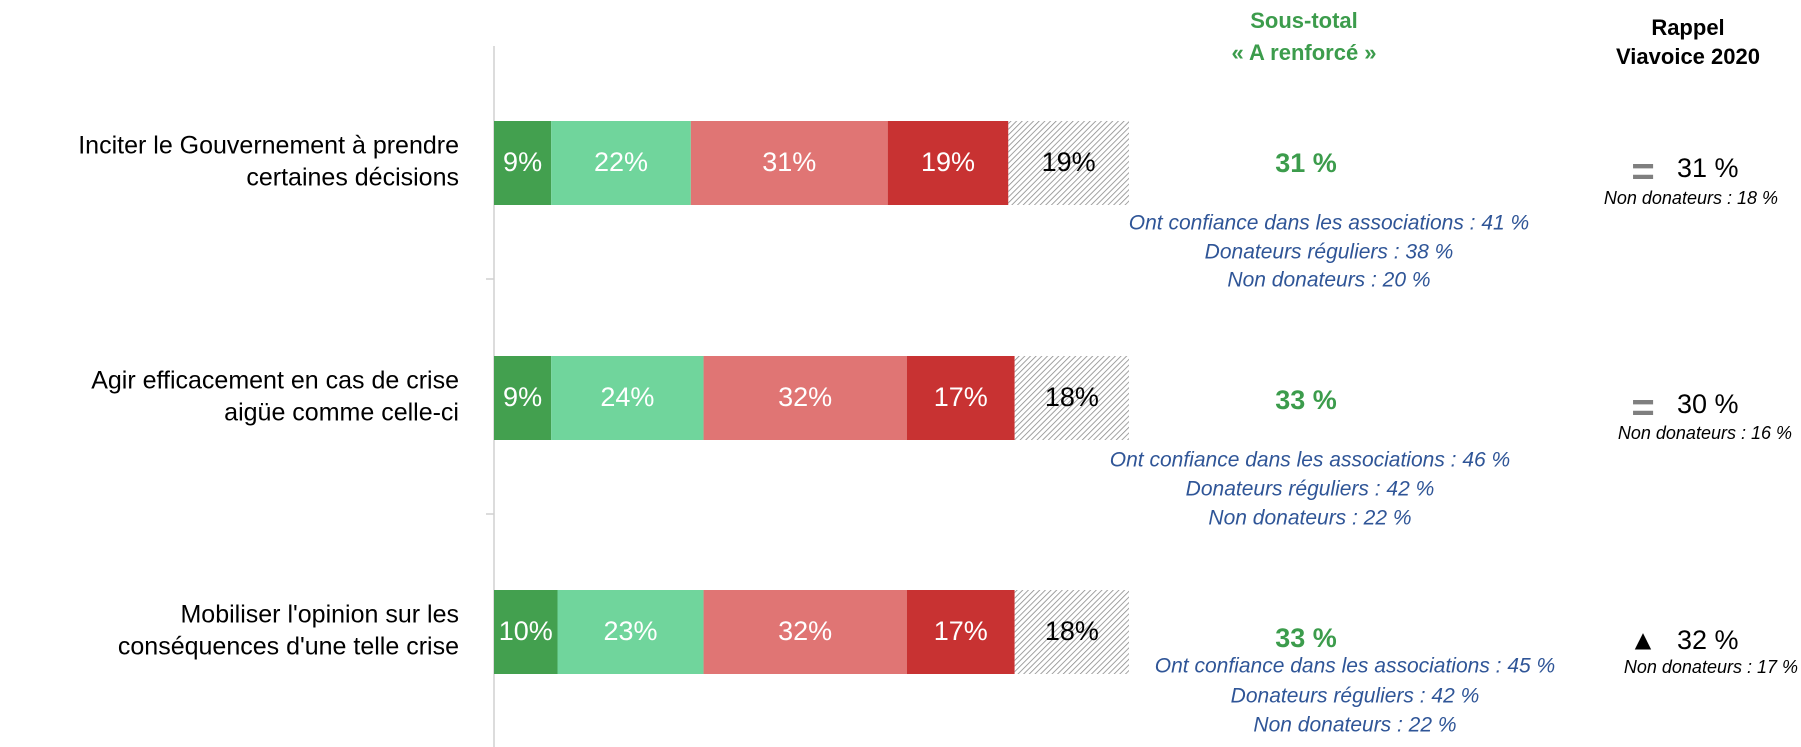  What do you see at coordinates (341, 413) in the screenshot?
I see `category-label: aigüe comme celle-ci` at bounding box center [341, 413].